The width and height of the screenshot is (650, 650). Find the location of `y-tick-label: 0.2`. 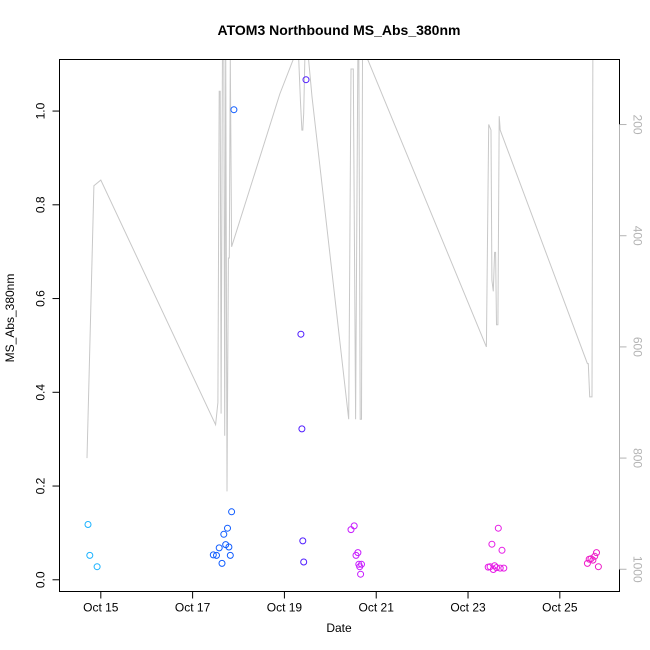

y-tick-label: 0.2 is located at coordinates (41, 485).